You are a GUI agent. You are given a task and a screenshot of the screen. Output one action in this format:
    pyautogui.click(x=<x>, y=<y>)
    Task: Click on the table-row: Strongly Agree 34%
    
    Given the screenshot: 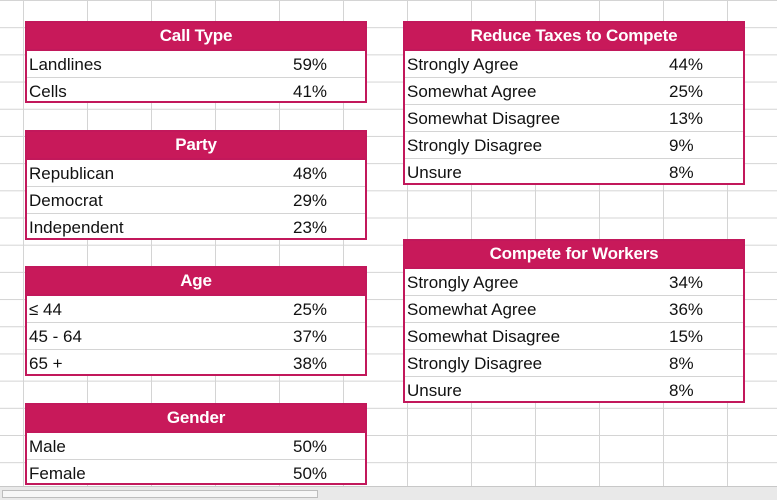 What is the action you would take?
    pyautogui.click(x=574, y=282)
    